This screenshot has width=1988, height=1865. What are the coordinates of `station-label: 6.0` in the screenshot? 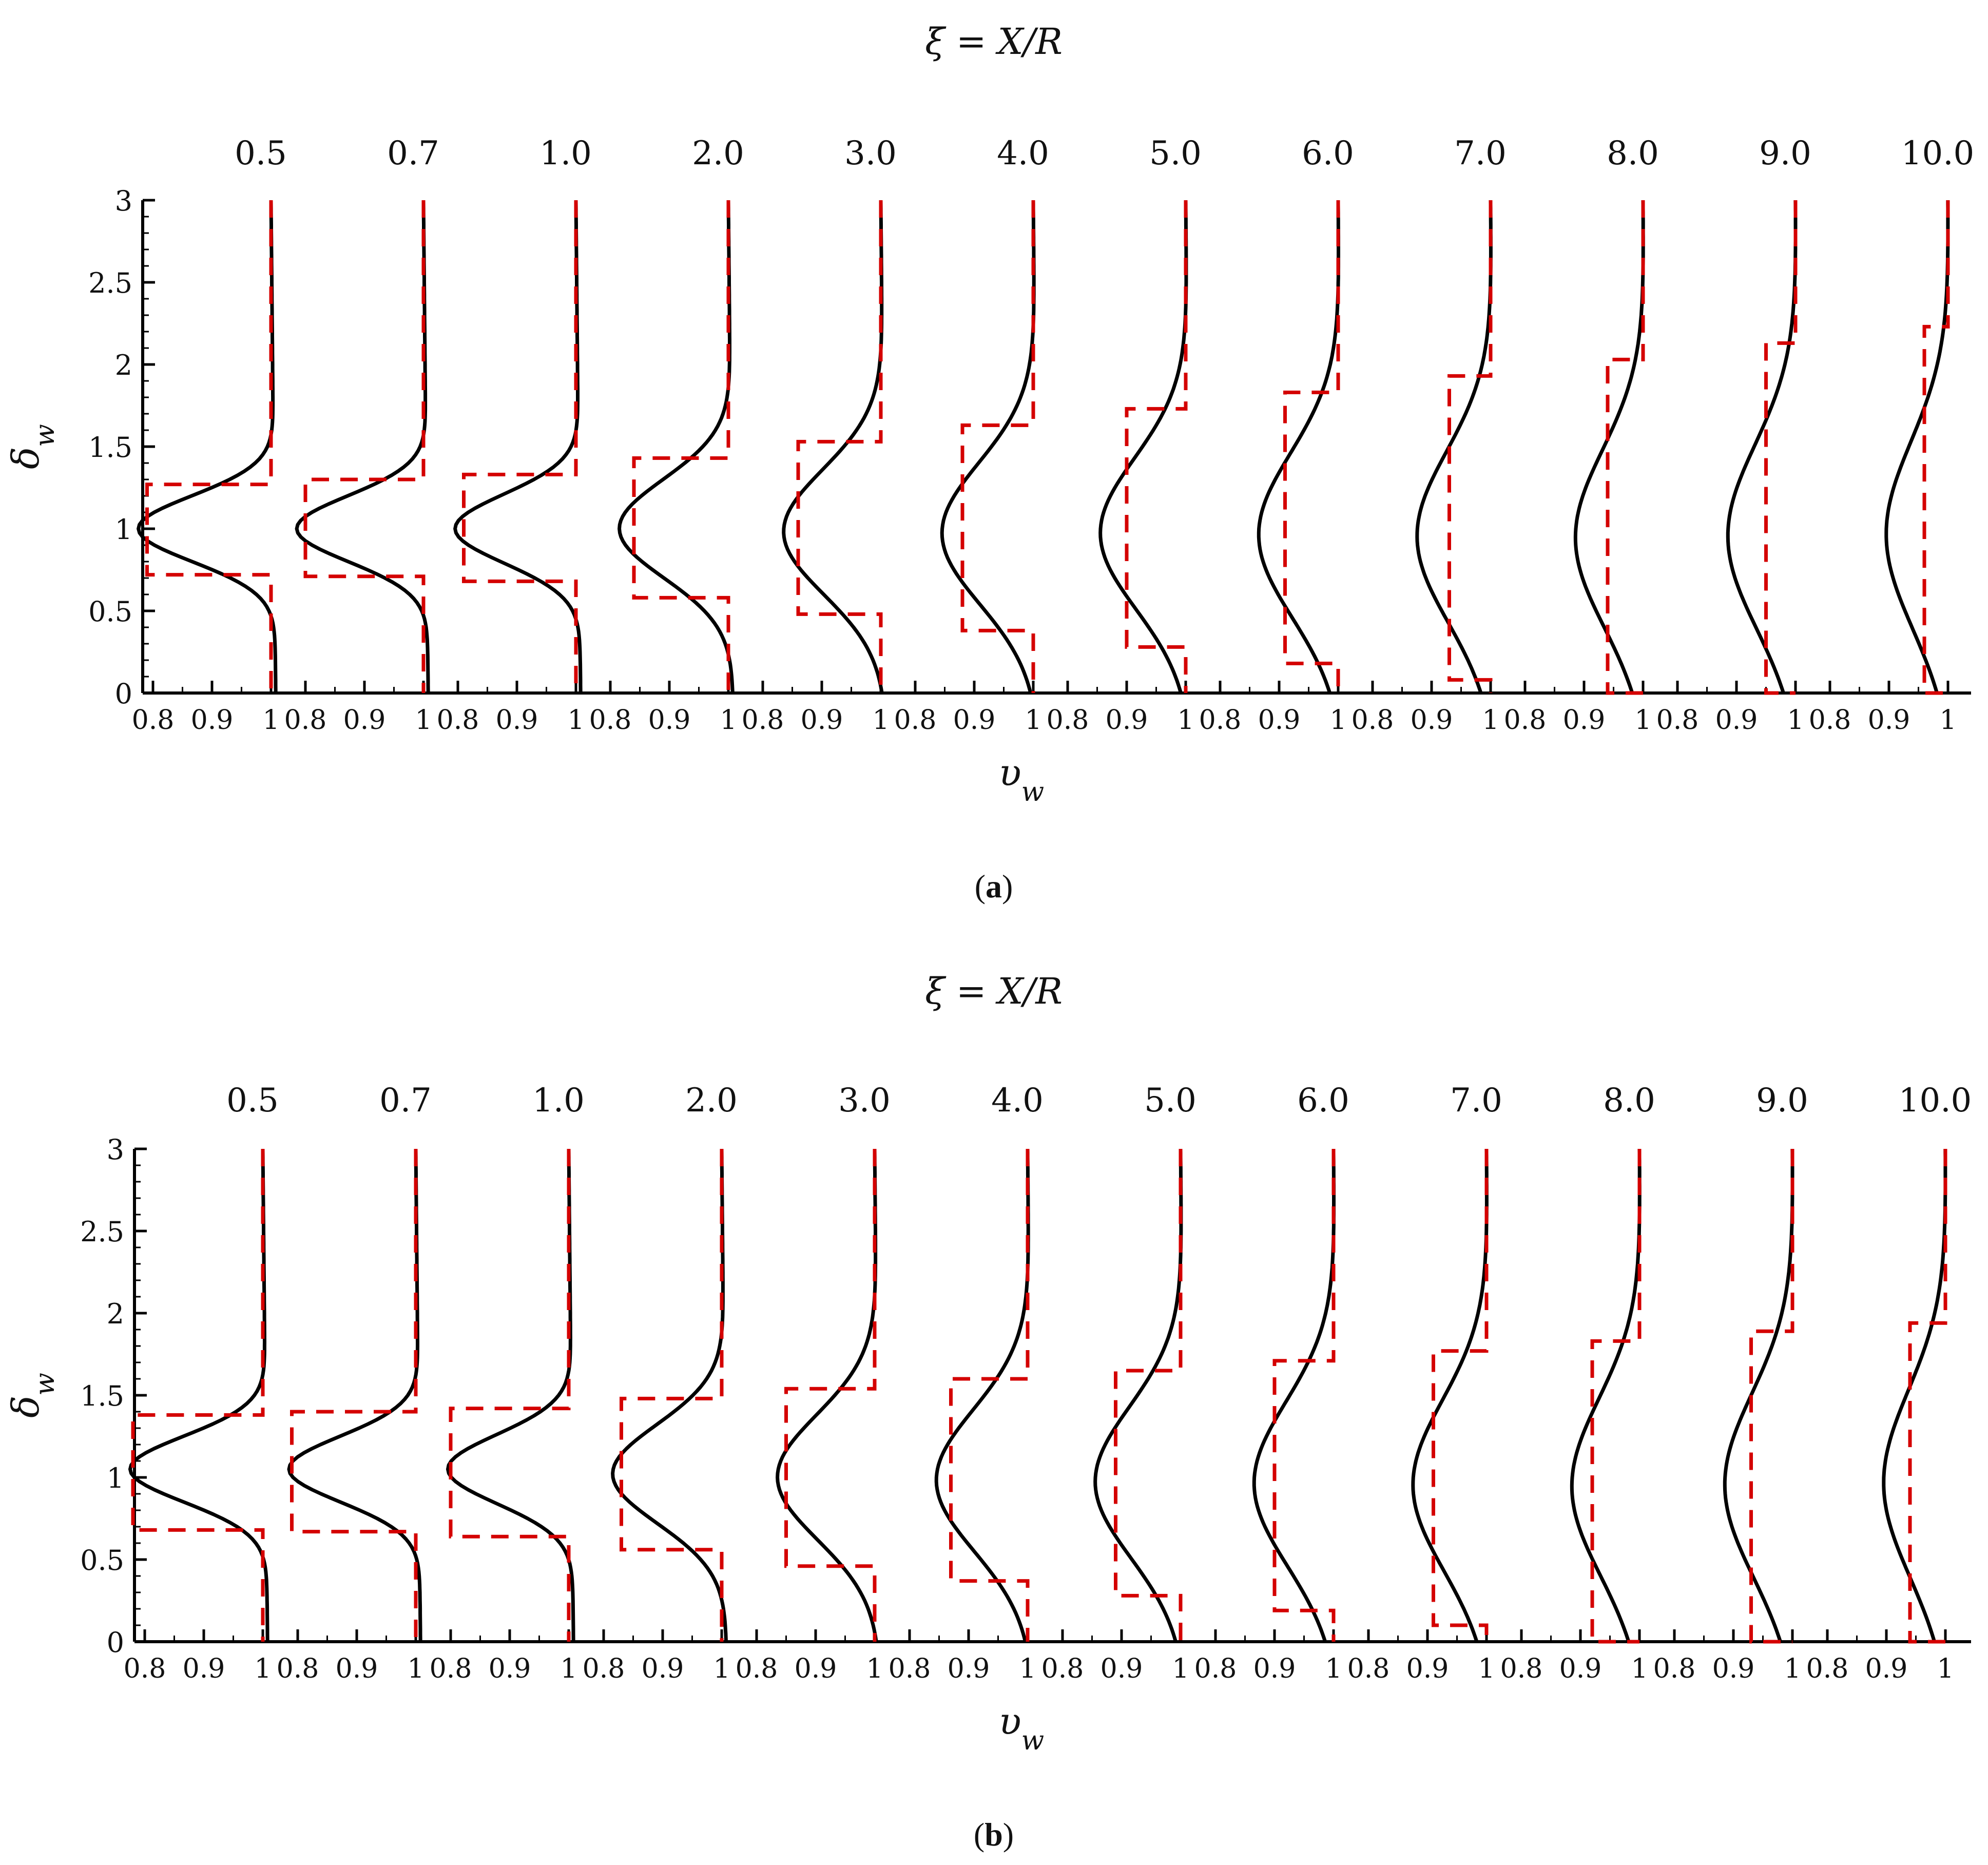 It's located at (1328, 153).